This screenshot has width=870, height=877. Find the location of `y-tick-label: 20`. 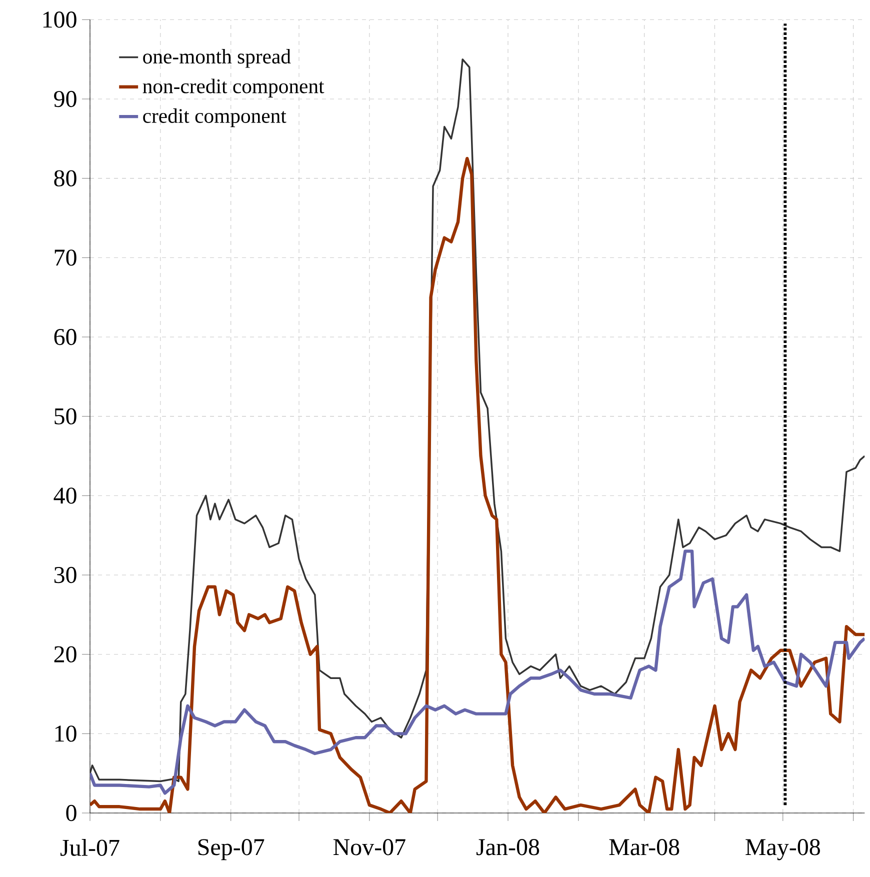

y-tick-label: 20 is located at coordinates (65, 654).